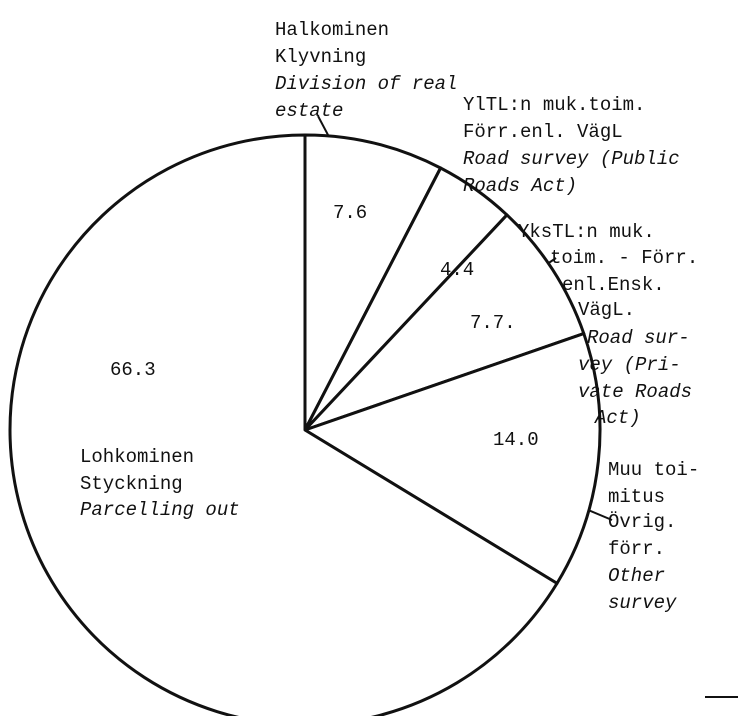 The width and height of the screenshot is (738, 716). Describe the element at coordinates (366, 84) in the screenshot. I see `category-translation: Division of real` at that location.